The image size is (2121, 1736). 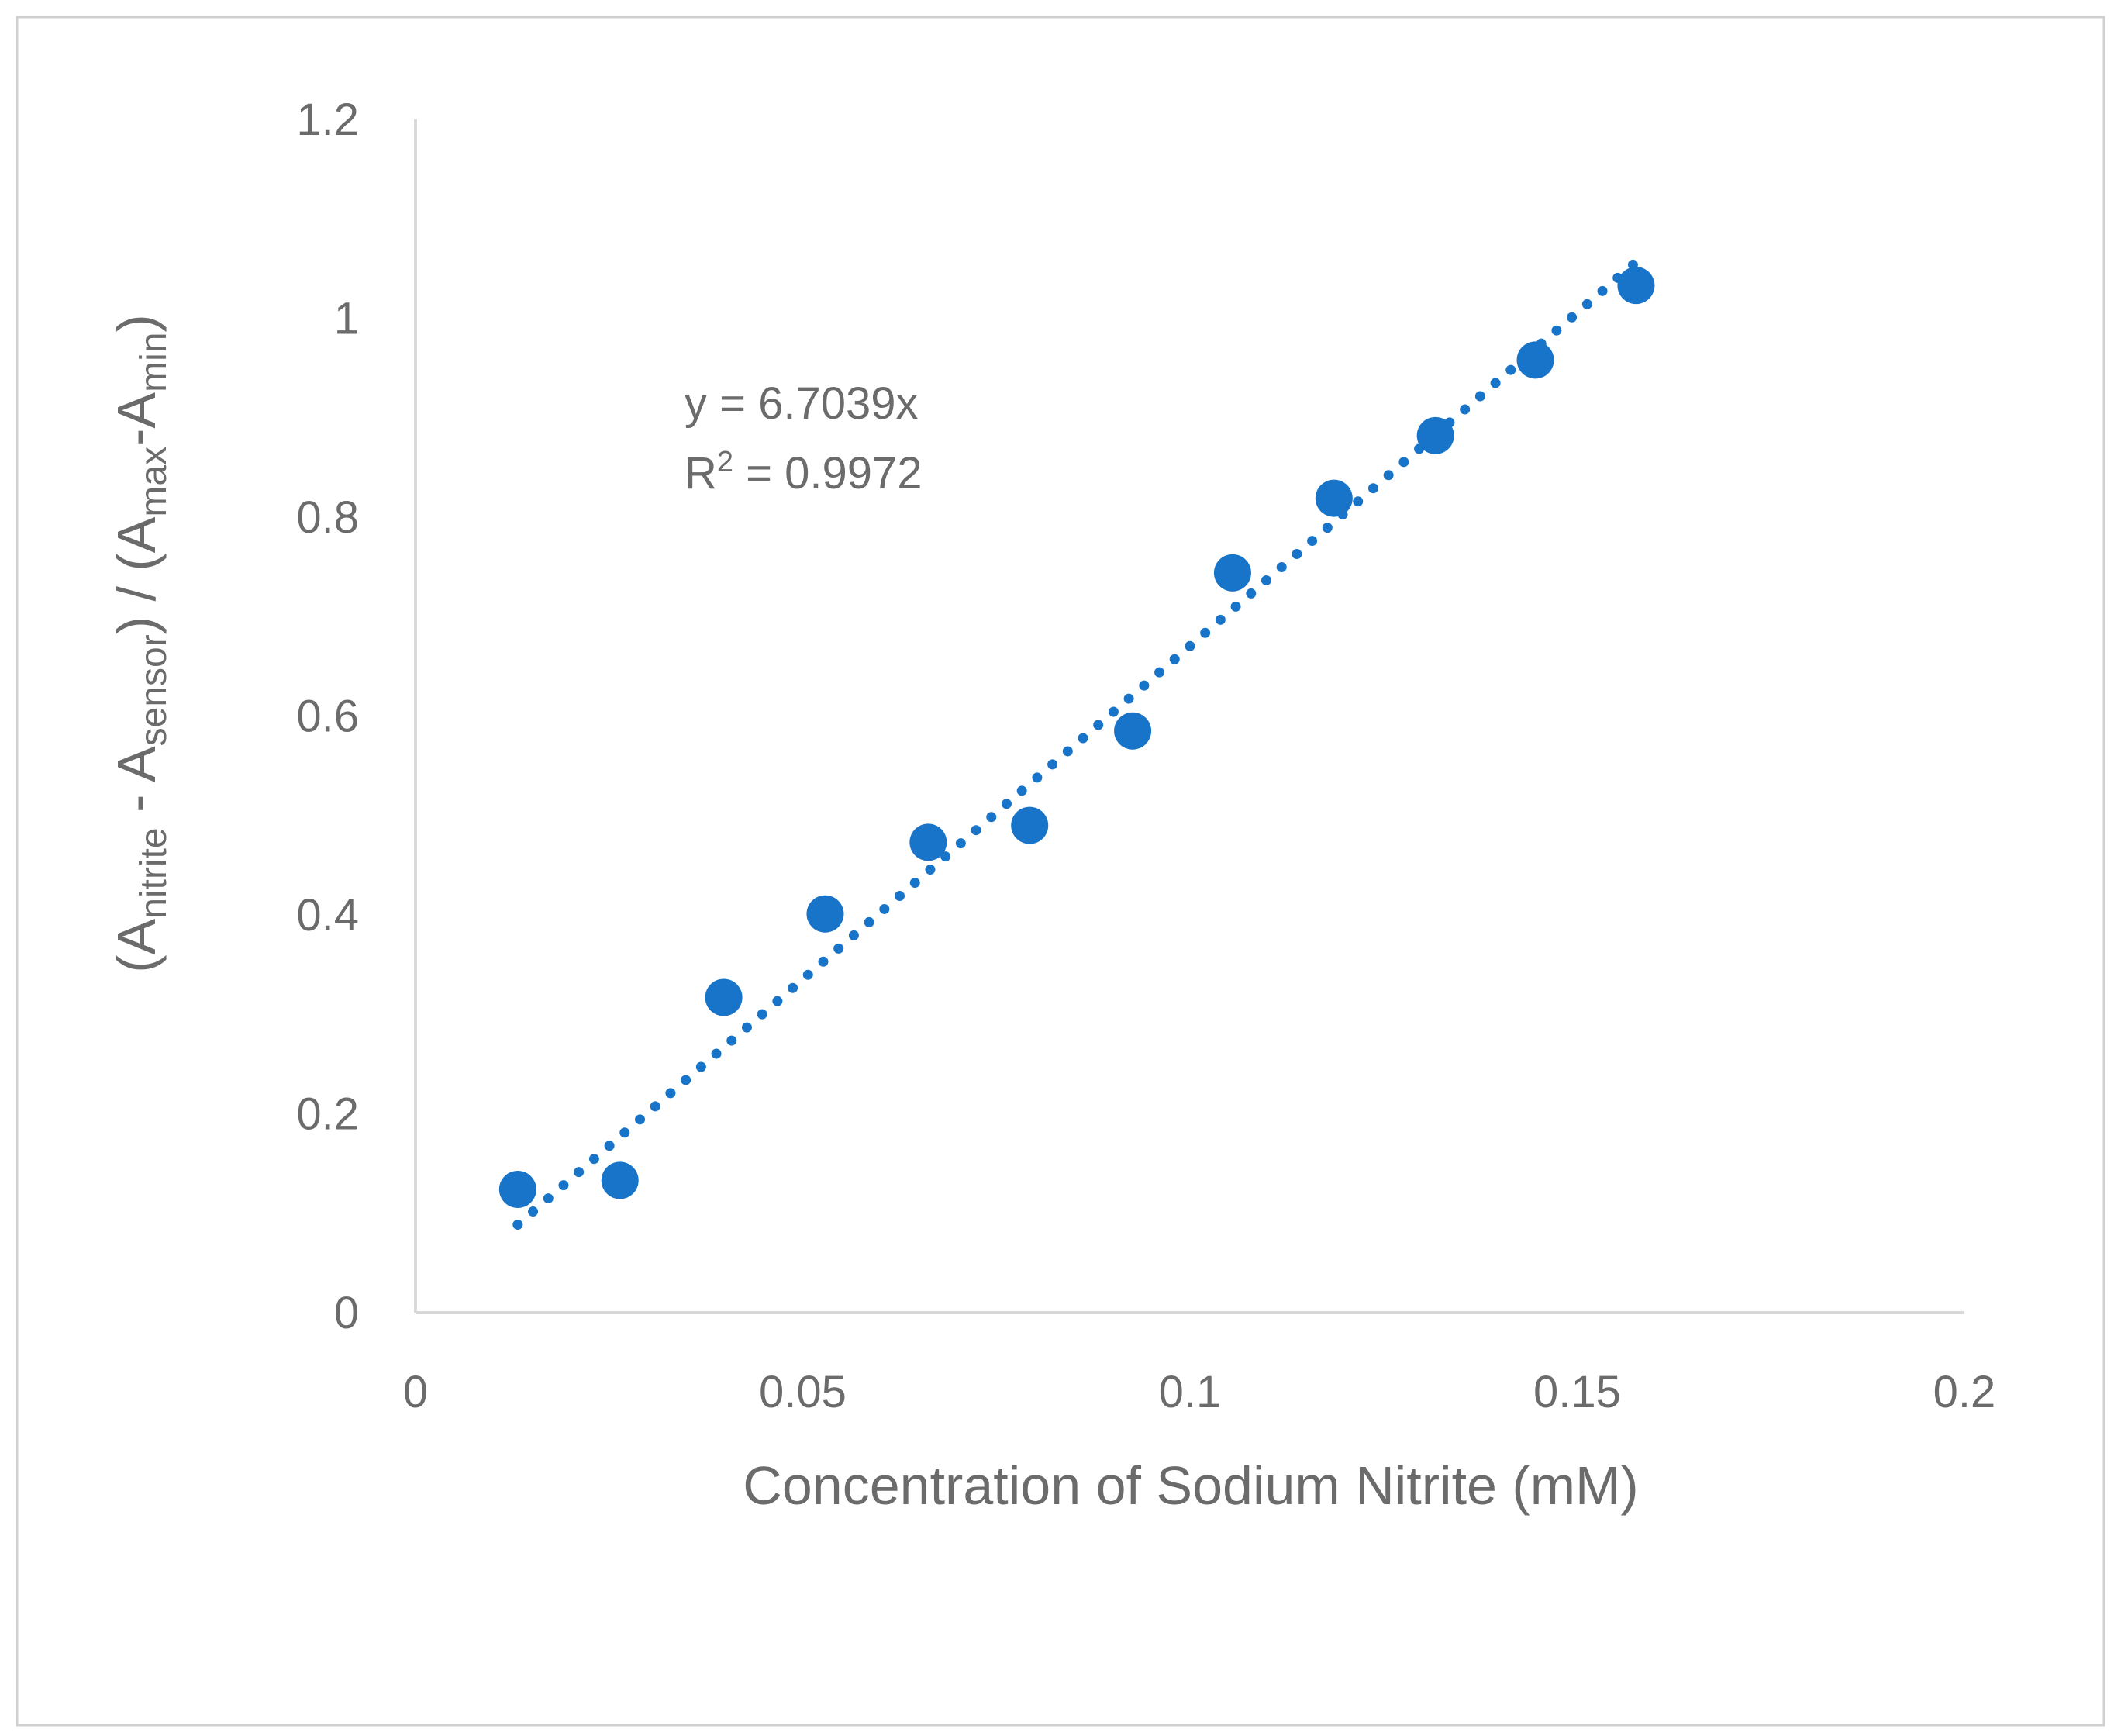 What do you see at coordinates (828, 473) in the screenshot?
I see `r2-value: = 0.9972` at bounding box center [828, 473].